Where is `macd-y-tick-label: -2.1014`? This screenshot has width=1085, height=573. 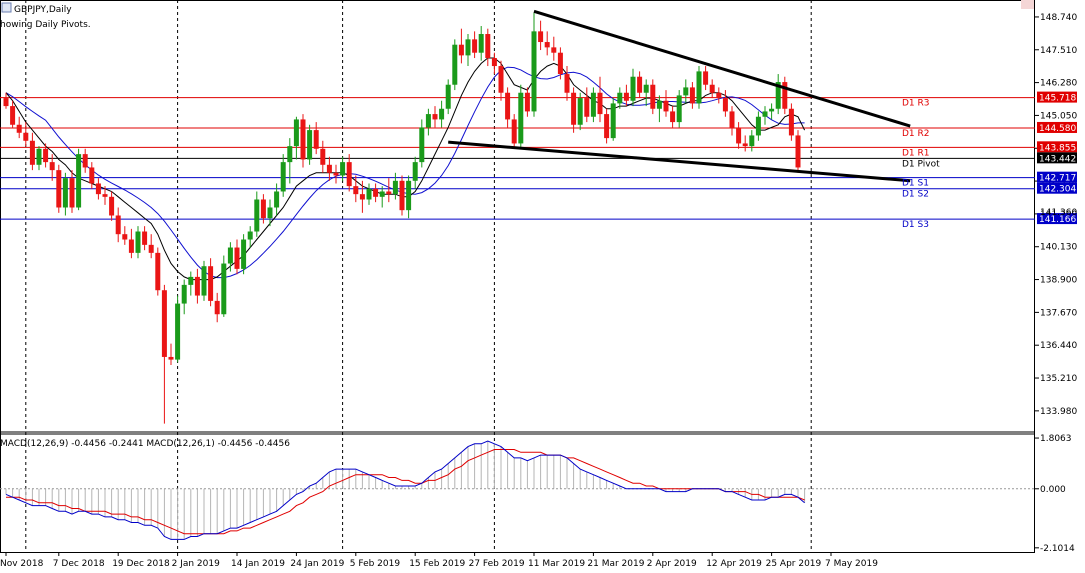 macd-y-tick-label: -2.1014 is located at coordinates (1057, 549).